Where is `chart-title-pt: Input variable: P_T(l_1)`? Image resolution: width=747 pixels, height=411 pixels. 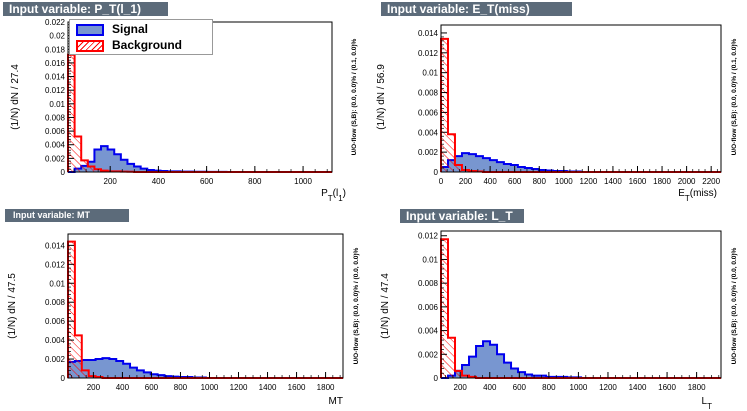
chart-title-pt: Input variable: P_T(l_1) is located at coordinates (85, 9).